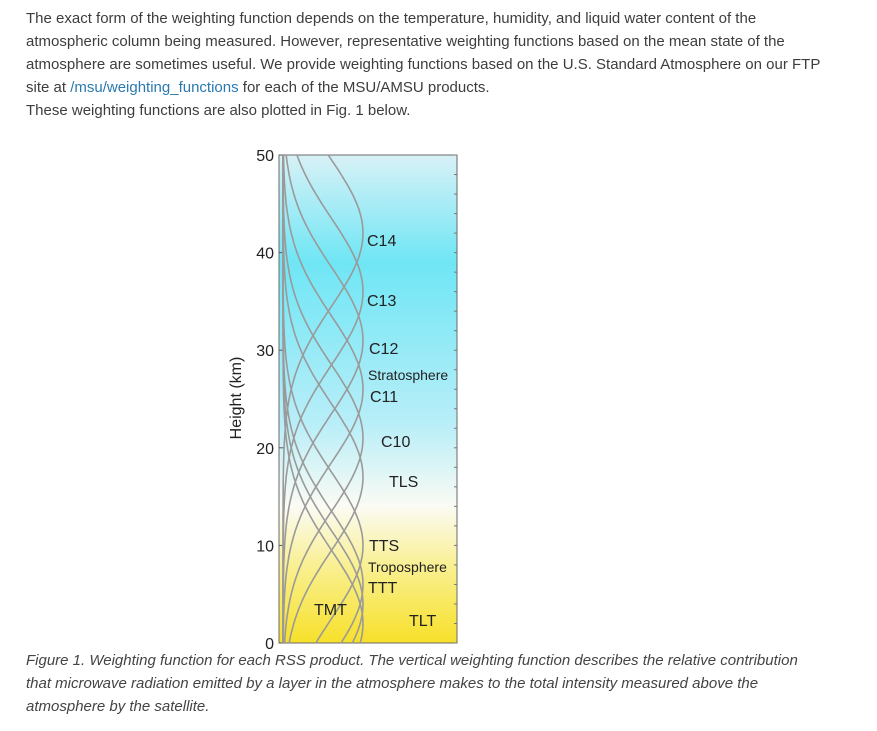 The width and height of the screenshot is (877, 731). I want to click on intro-text-end: for each of the MSU/AMSU products., so click(364, 87).